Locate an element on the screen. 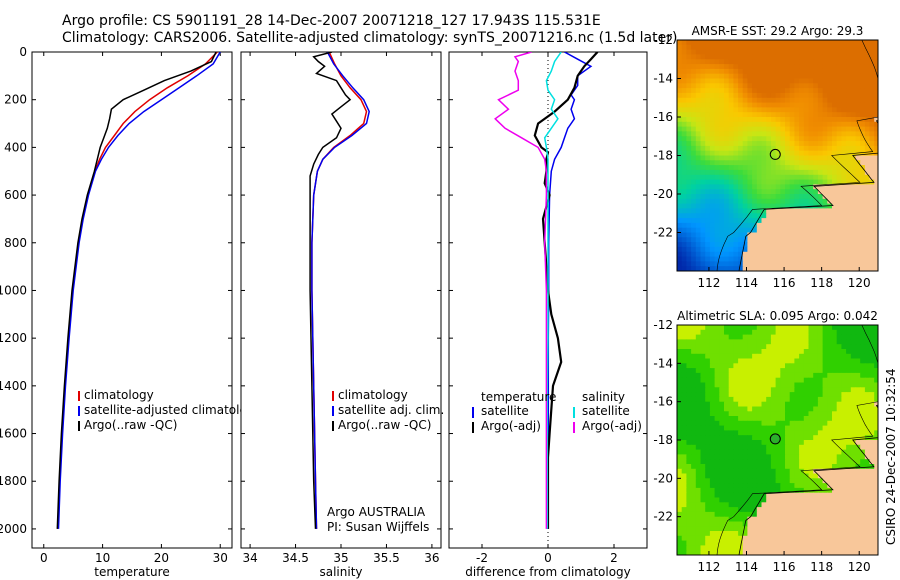  legend-label: salinity is located at coordinates (603, 397).